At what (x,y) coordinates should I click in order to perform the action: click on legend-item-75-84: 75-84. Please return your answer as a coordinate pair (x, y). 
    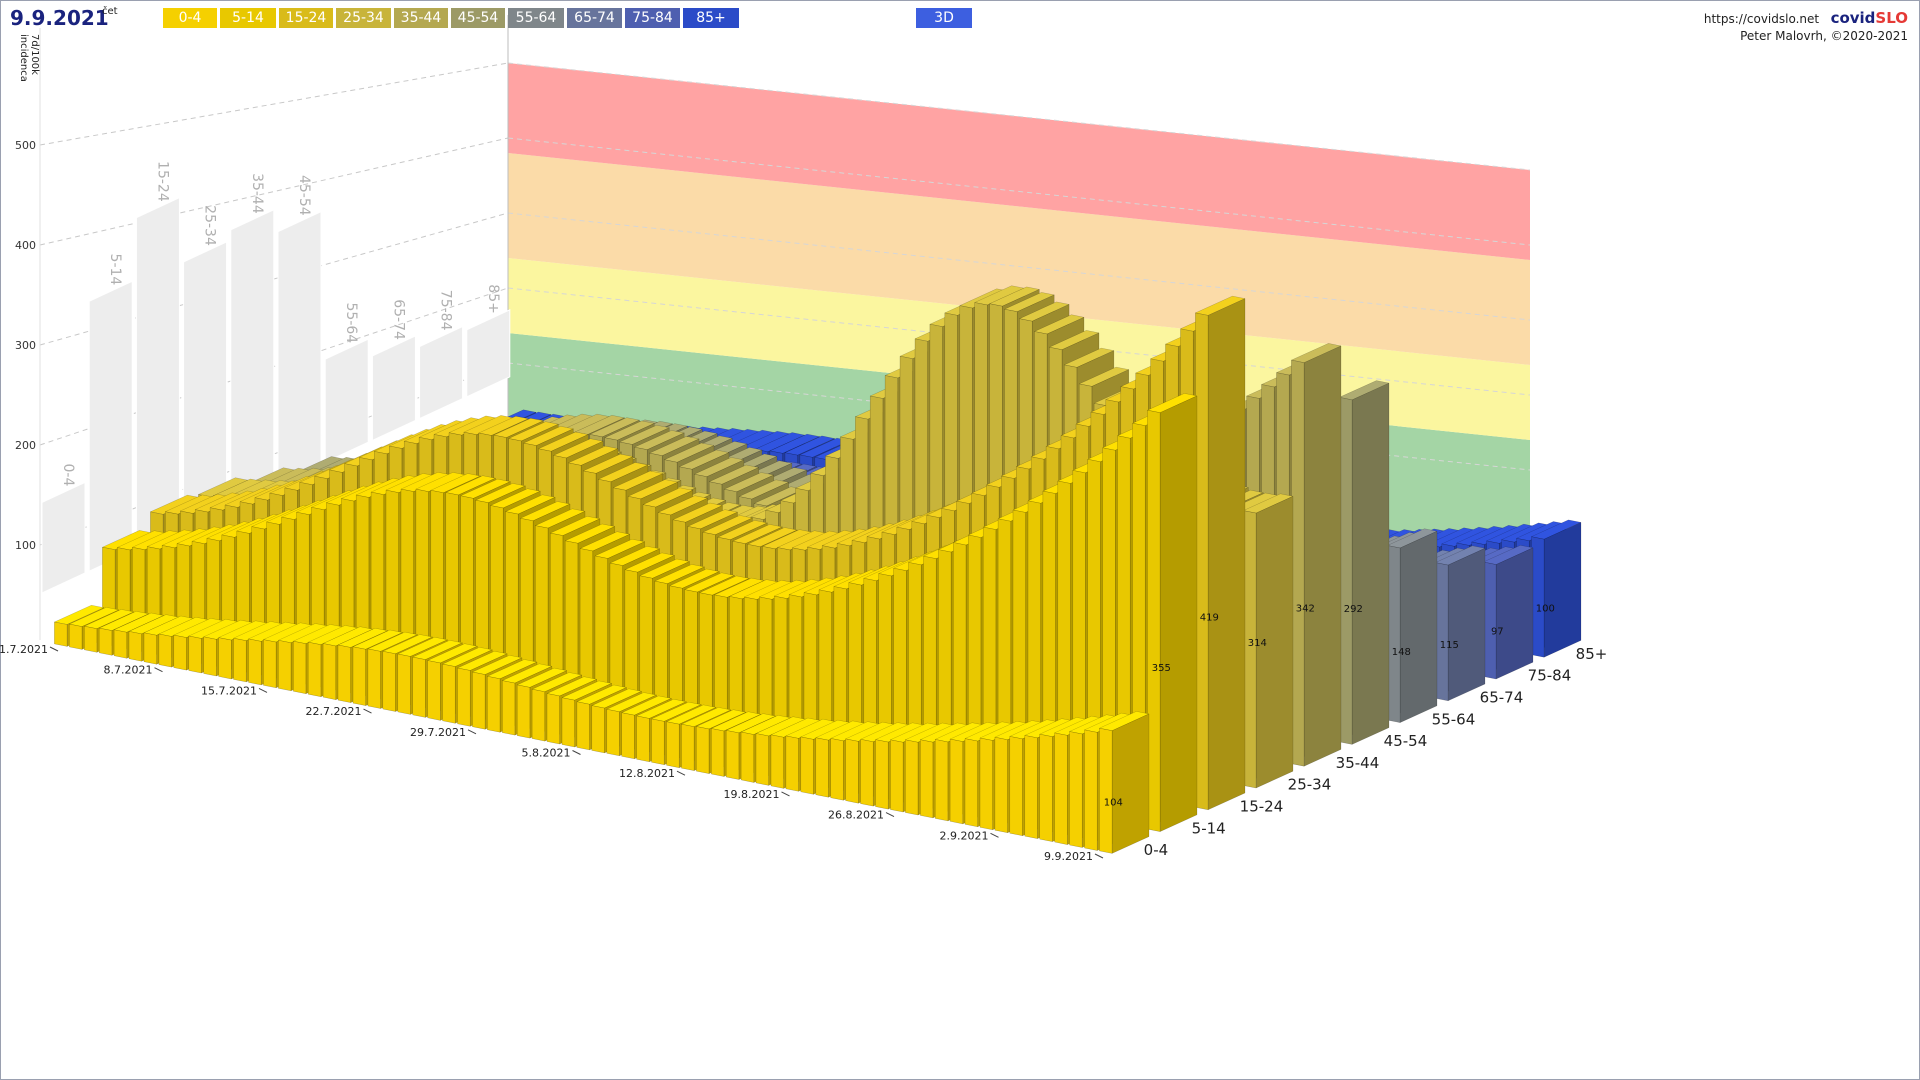
    Looking at the image, I should click on (652, 18).